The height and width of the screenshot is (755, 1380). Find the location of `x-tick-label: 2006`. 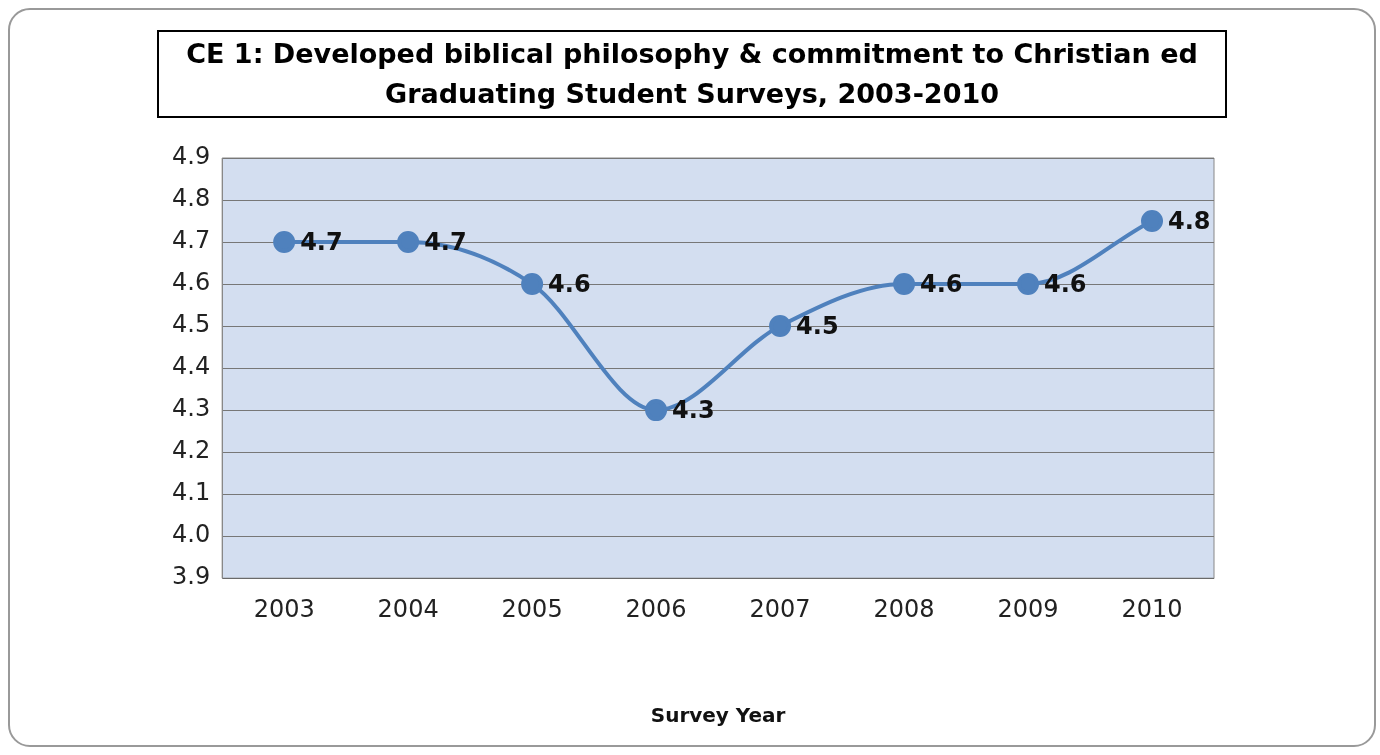

x-tick-label: 2006 is located at coordinates (656, 608).